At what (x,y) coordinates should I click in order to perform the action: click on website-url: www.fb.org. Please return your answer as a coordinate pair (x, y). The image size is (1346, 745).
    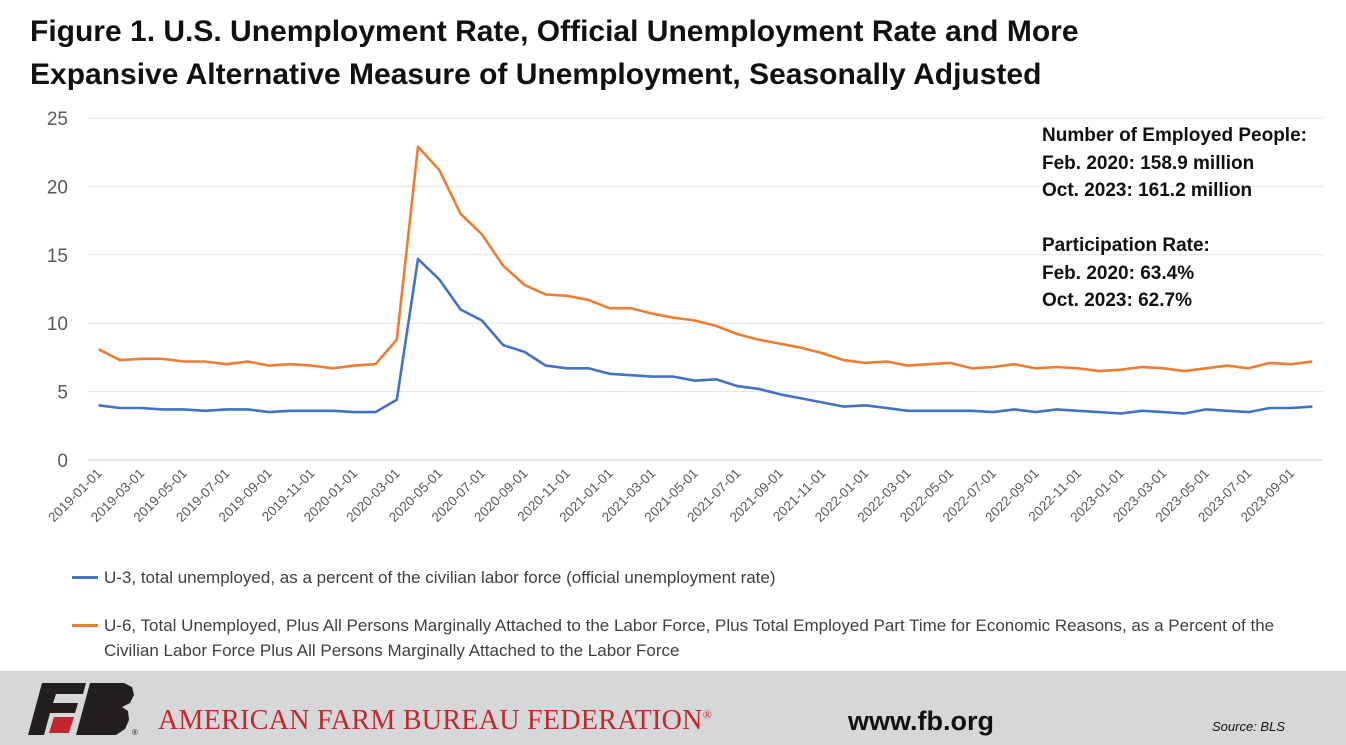
    Looking at the image, I should click on (921, 721).